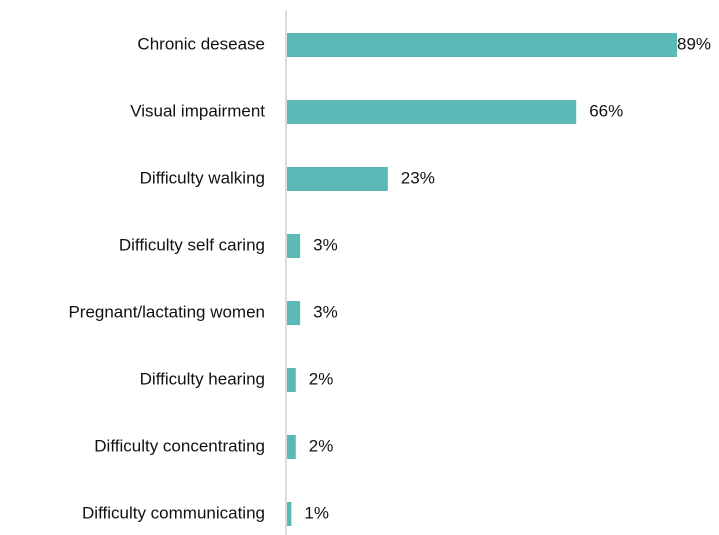 This screenshot has width=719, height=535. Describe the element at coordinates (166, 311) in the screenshot. I see `category-label: Pregnant/lactating women` at that location.